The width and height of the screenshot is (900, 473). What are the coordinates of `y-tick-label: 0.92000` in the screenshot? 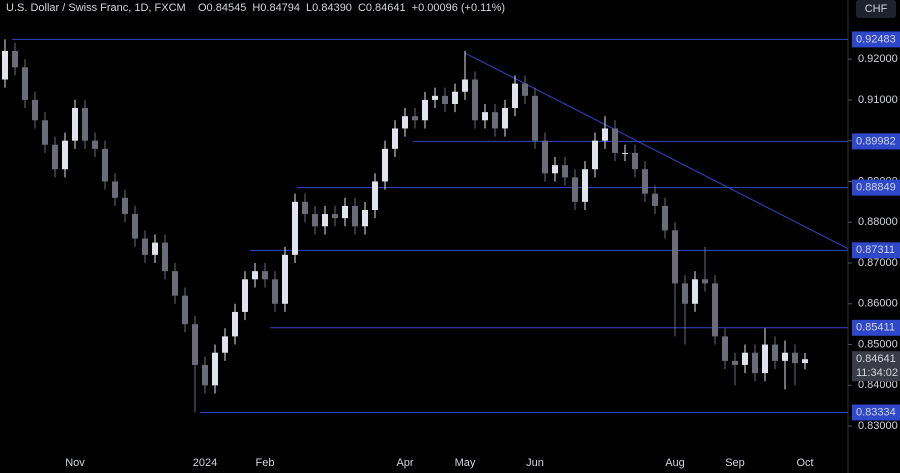 It's located at (878, 59).